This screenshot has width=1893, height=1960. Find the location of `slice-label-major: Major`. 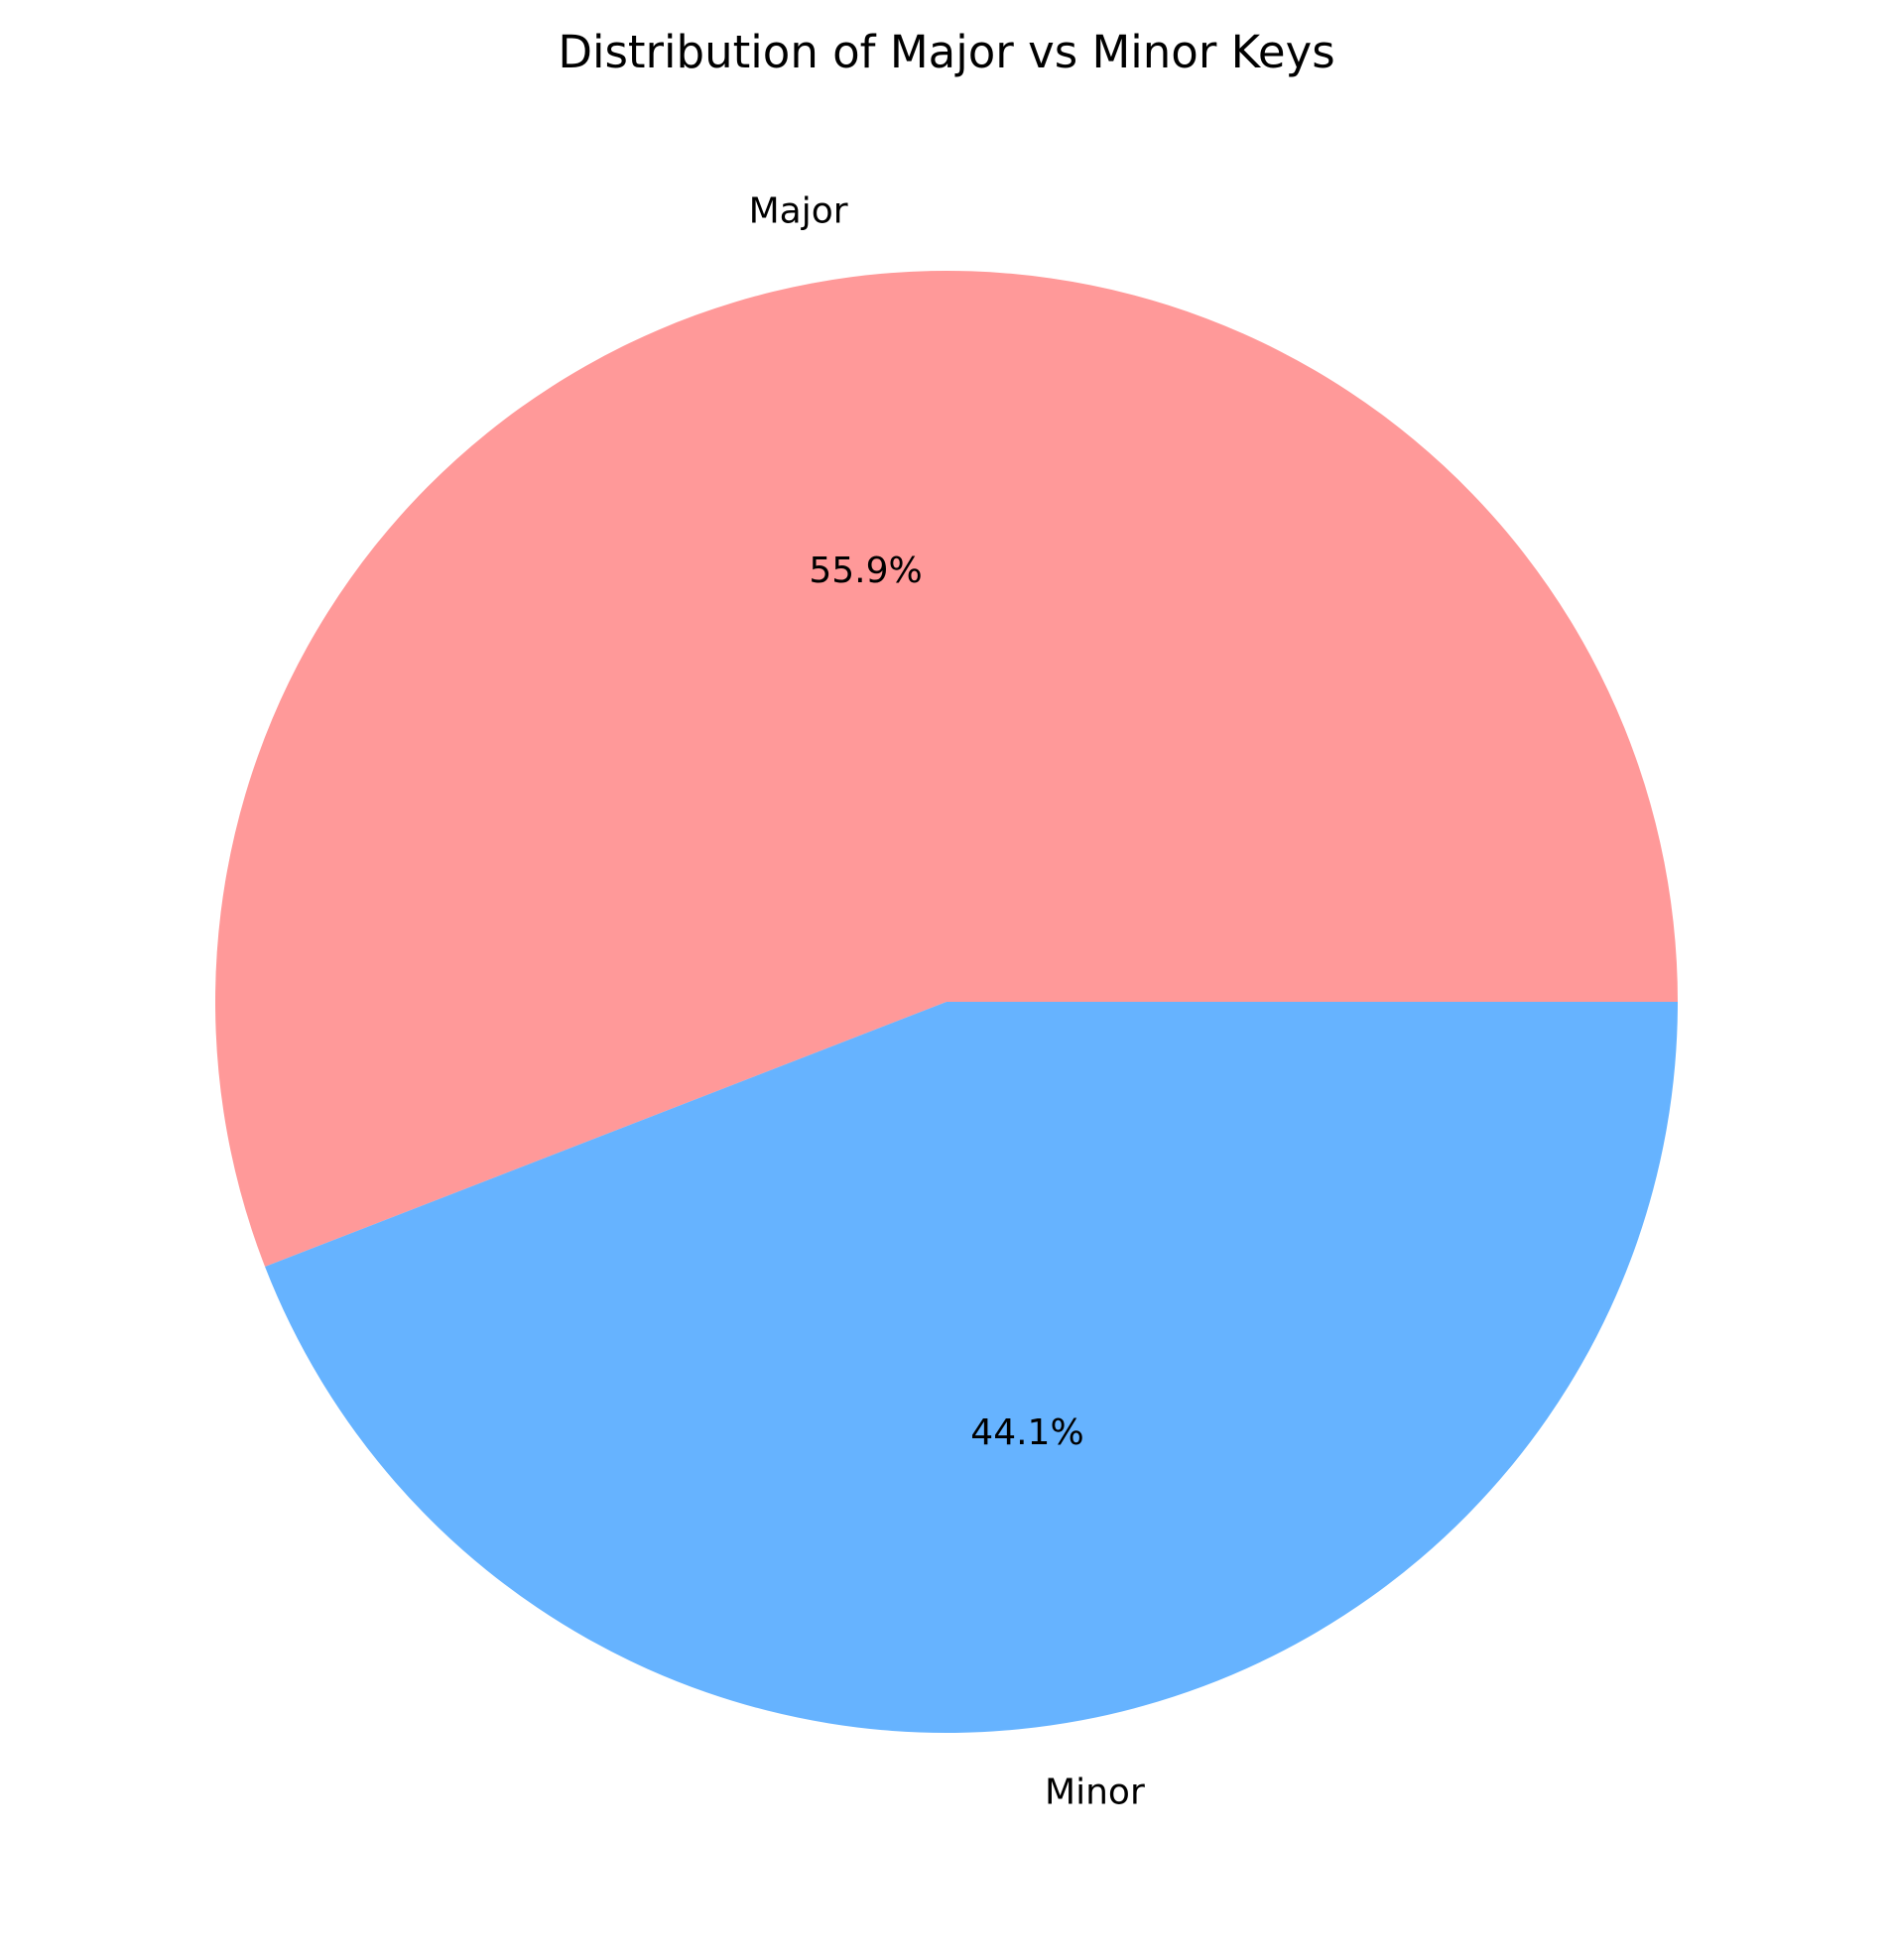

slice-label-major: Major is located at coordinates (798, 212).